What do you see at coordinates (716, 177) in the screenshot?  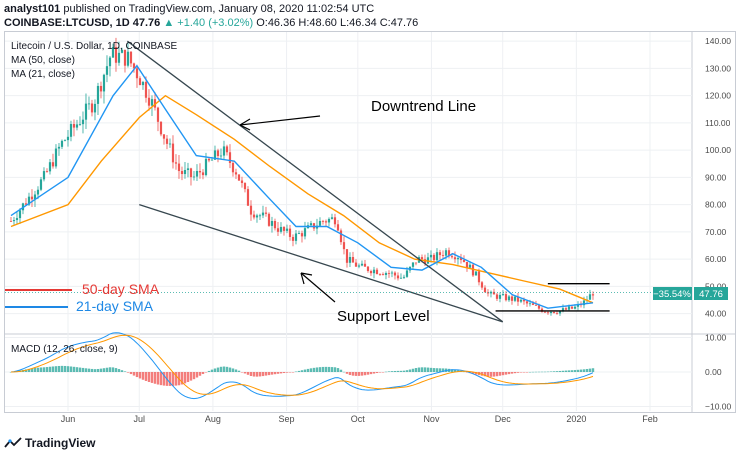 I see `price-tick-label: 90.00` at bounding box center [716, 177].